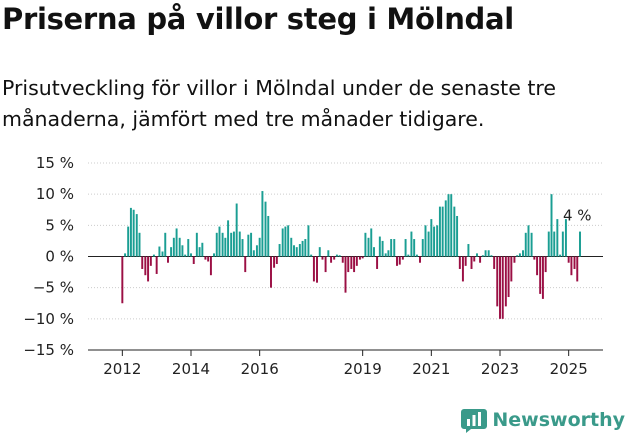  What do you see at coordinates (500, 369) in the screenshot?
I see `x-tick-label: 2023` at bounding box center [500, 369].